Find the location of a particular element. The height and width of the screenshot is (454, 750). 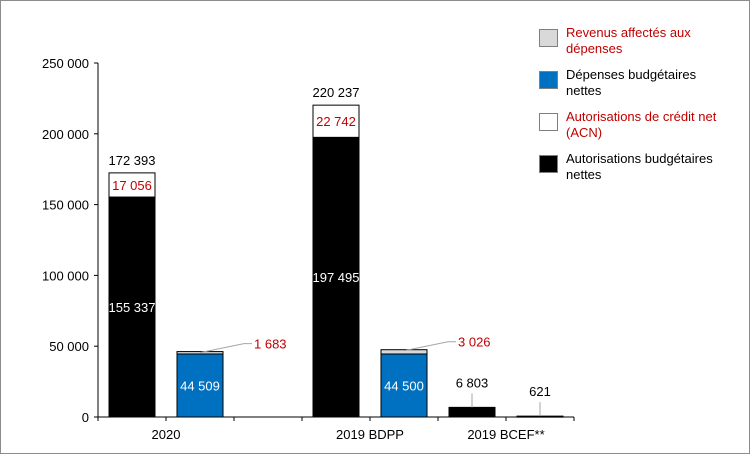

total-label: 172 393 is located at coordinates (132, 160).